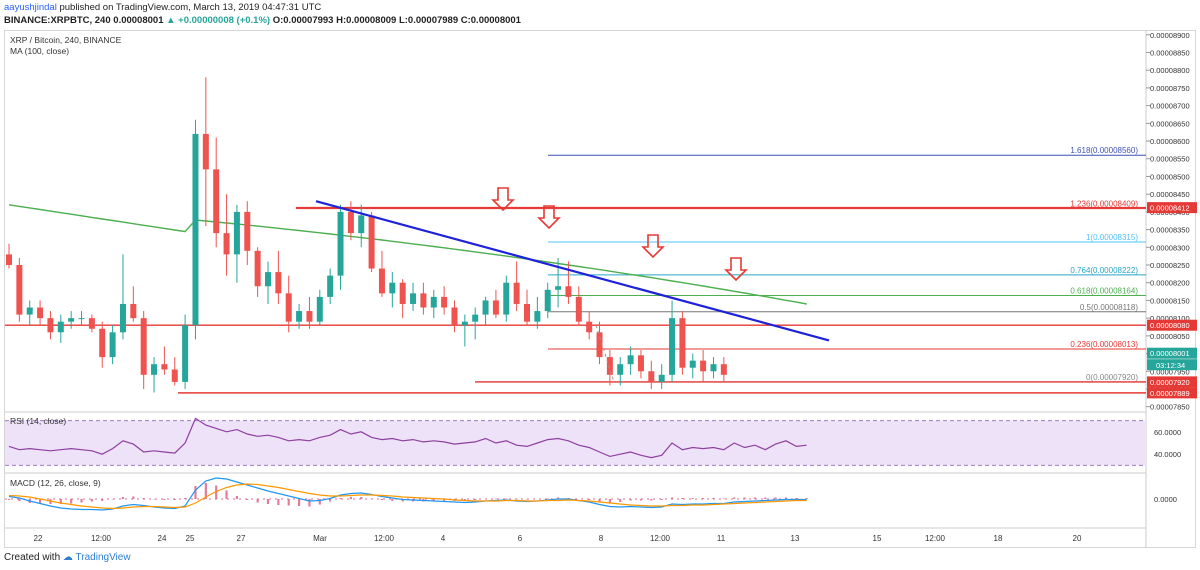 This screenshot has height=570, width=1200. What do you see at coordinates (55, 483) in the screenshot?
I see `macd-legend: MACD (12, 26, close, 9)` at bounding box center [55, 483].